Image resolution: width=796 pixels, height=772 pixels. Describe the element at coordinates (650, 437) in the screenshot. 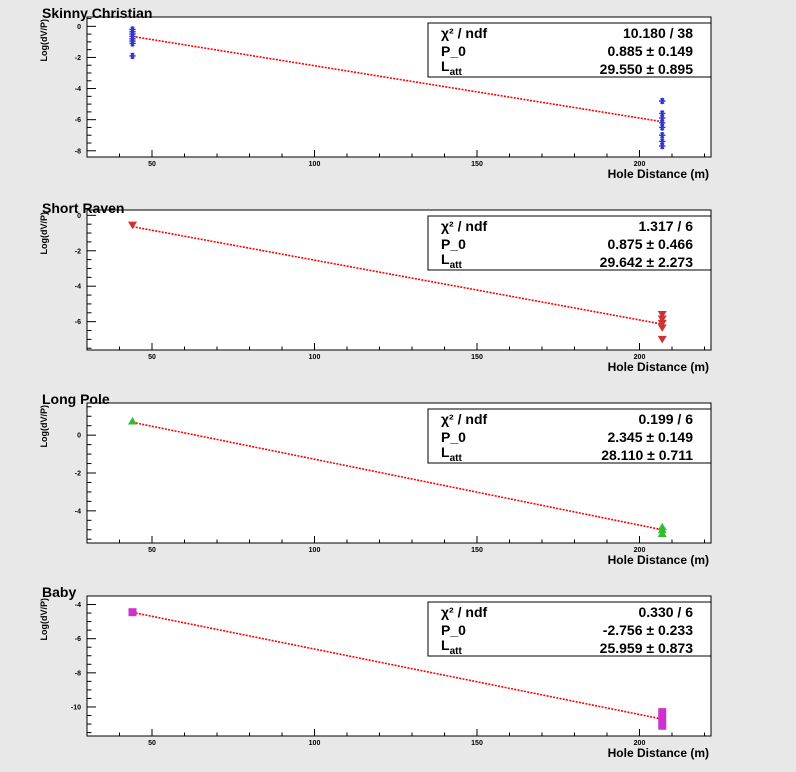

I see `stats-p0-value: 2.345 ± 0.149` at that location.